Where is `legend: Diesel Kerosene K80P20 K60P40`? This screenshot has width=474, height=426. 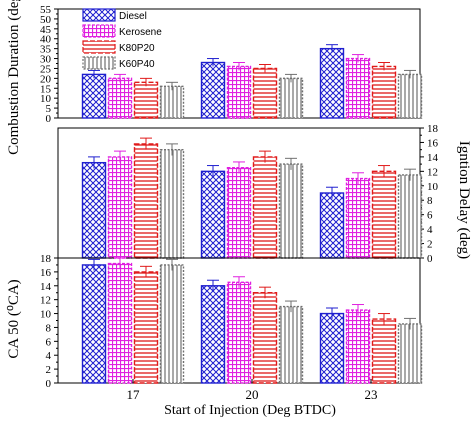
legend: Diesel Kerosene K80P20 K60P40 is located at coordinates (122, 39).